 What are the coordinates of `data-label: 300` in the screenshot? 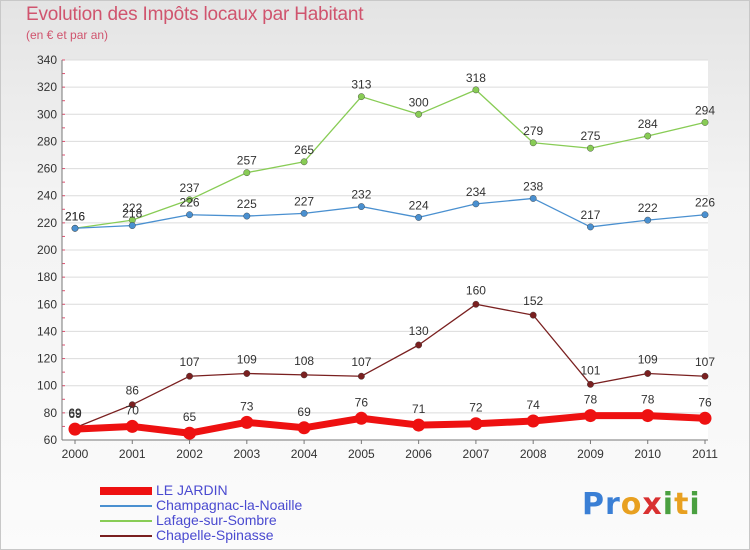 It's located at (419, 102).